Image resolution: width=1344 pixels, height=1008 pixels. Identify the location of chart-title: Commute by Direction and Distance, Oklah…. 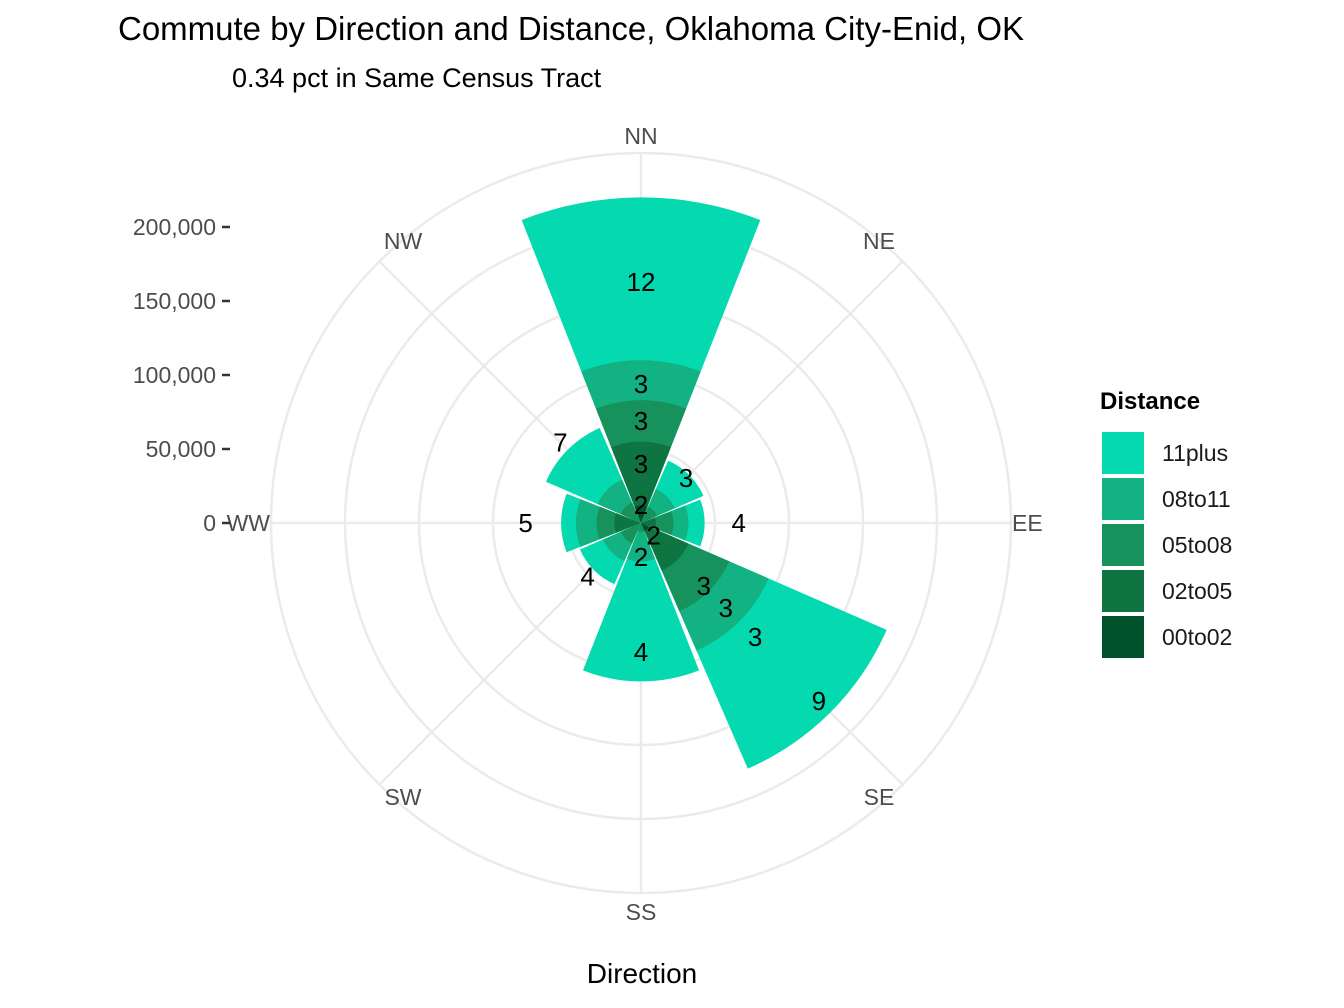
(571, 28).